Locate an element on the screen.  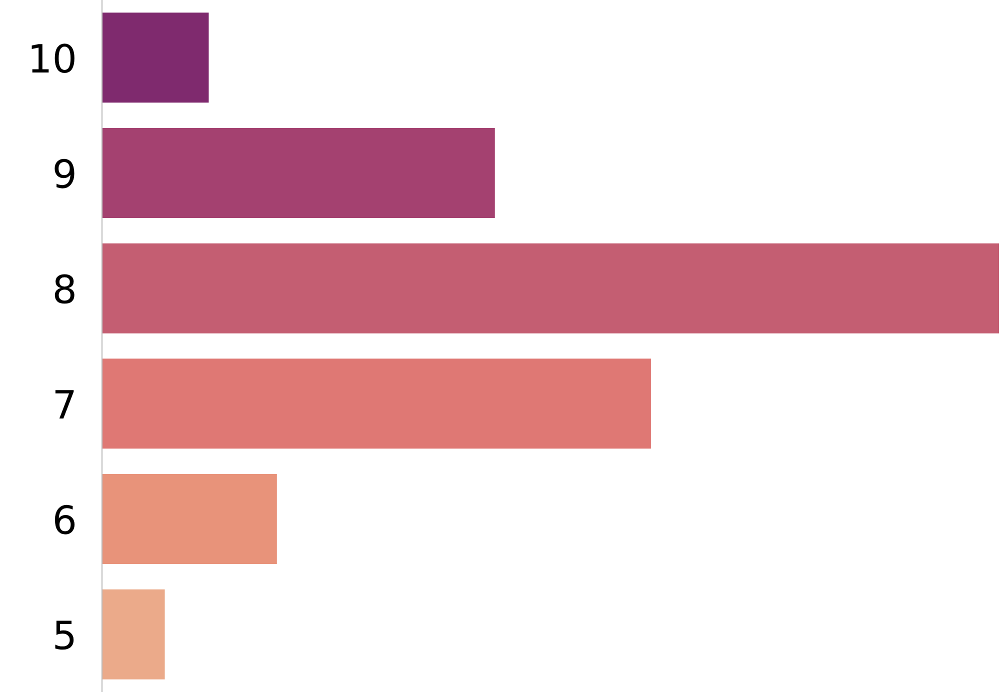
y-tick-label: 6 is located at coordinates (64, 519).